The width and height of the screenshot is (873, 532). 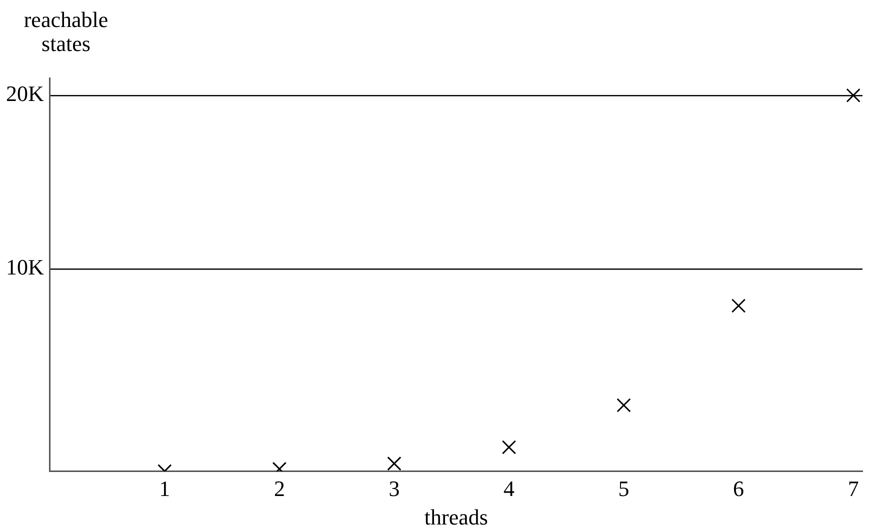 What do you see at coordinates (394, 489) in the screenshot?
I see `x-tick-label: 3` at bounding box center [394, 489].